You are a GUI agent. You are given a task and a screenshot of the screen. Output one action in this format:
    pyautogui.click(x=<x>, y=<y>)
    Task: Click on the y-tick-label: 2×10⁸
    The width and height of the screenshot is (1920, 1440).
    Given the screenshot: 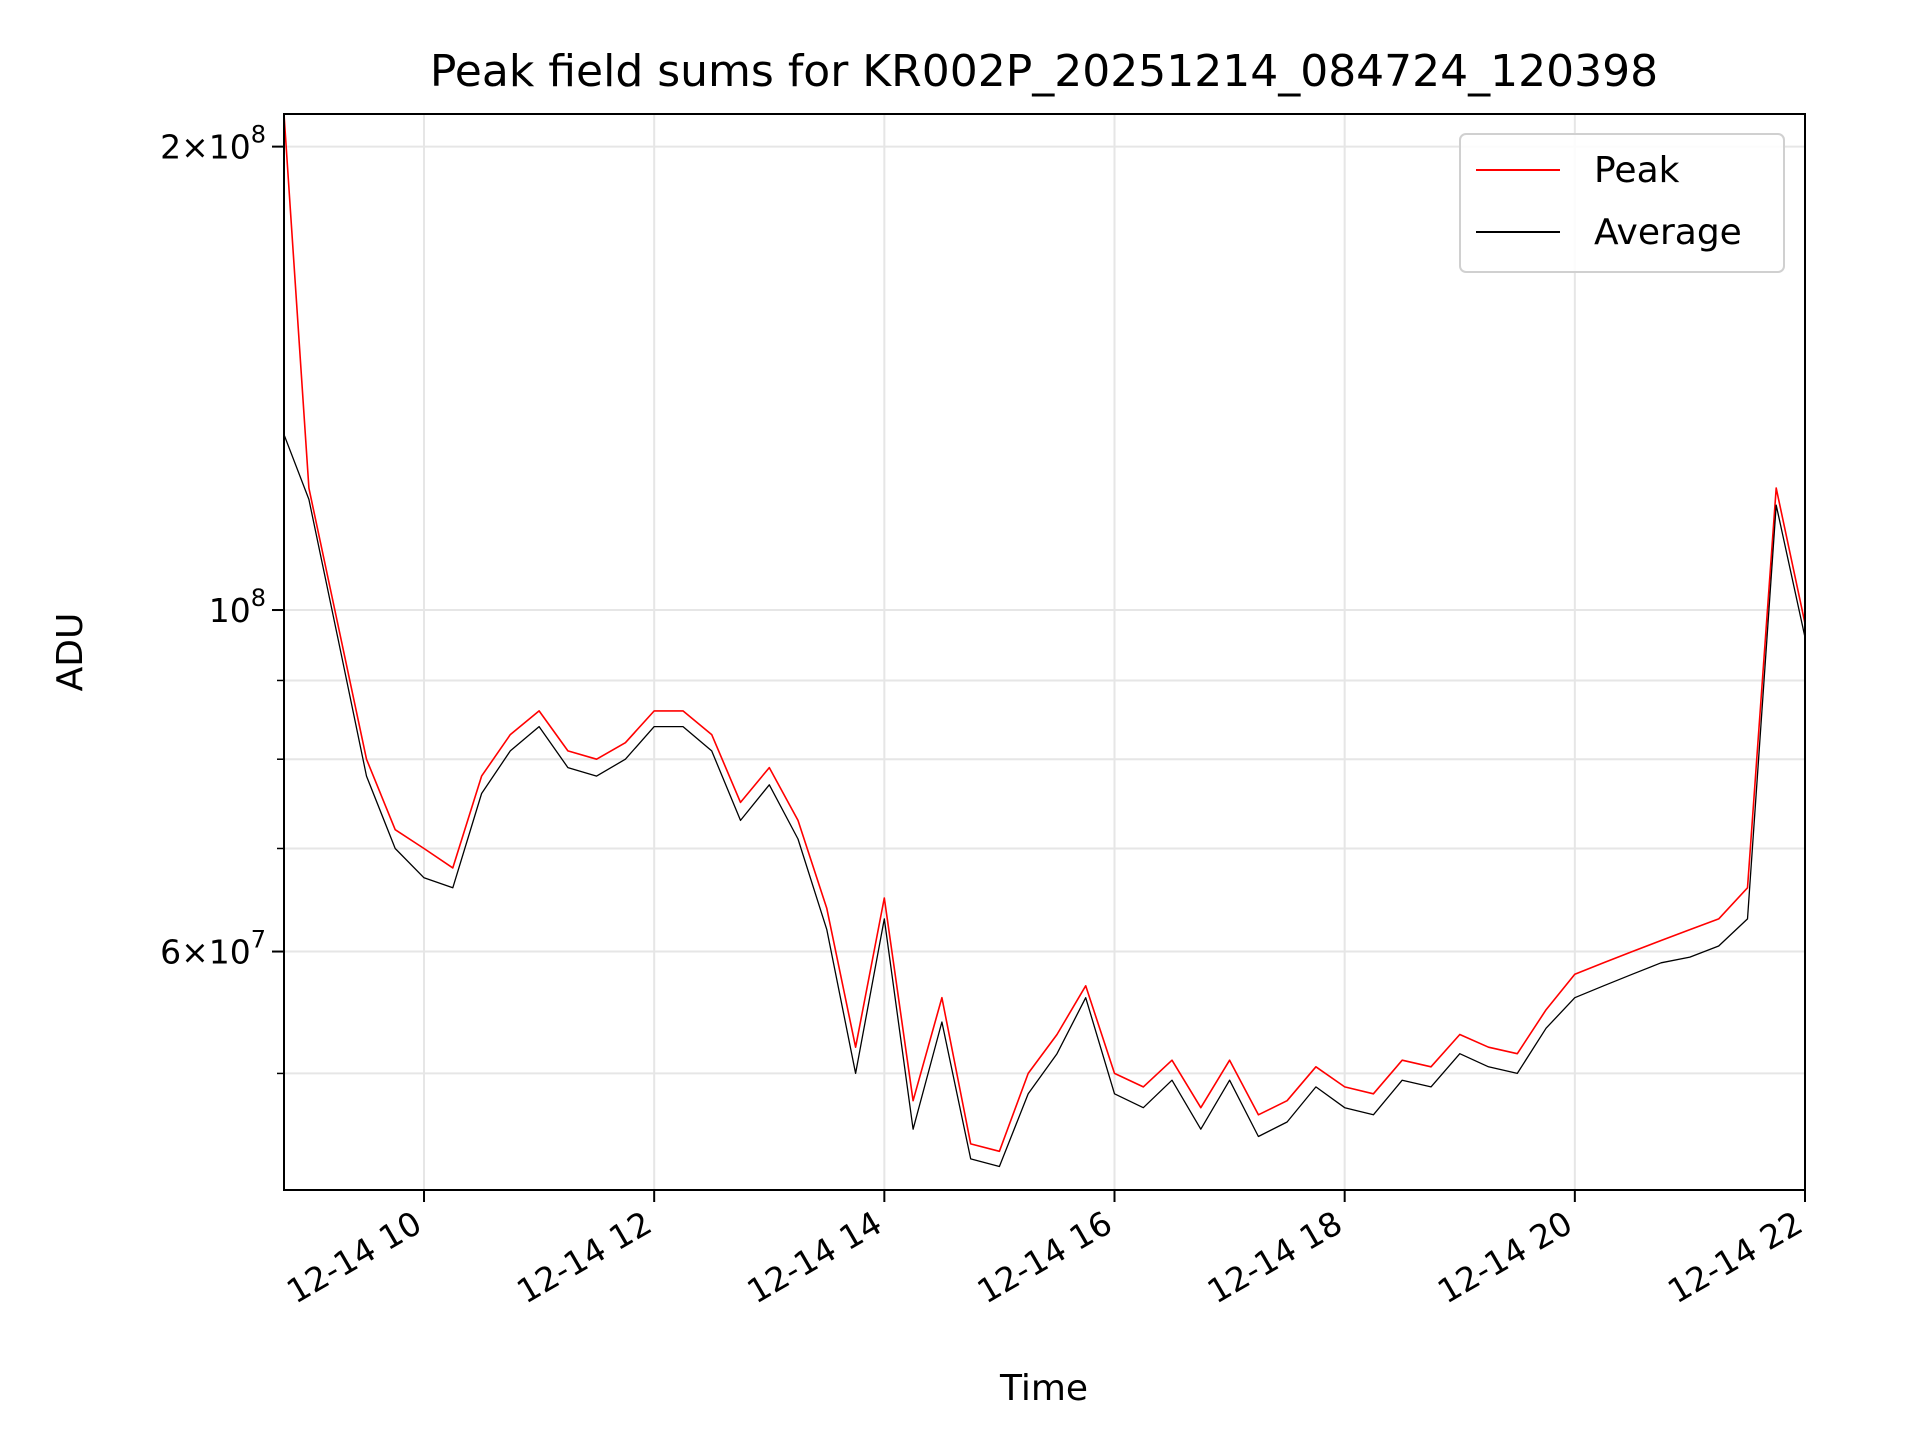 What is the action you would take?
    pyautogui.click(x=213, y=144)
    